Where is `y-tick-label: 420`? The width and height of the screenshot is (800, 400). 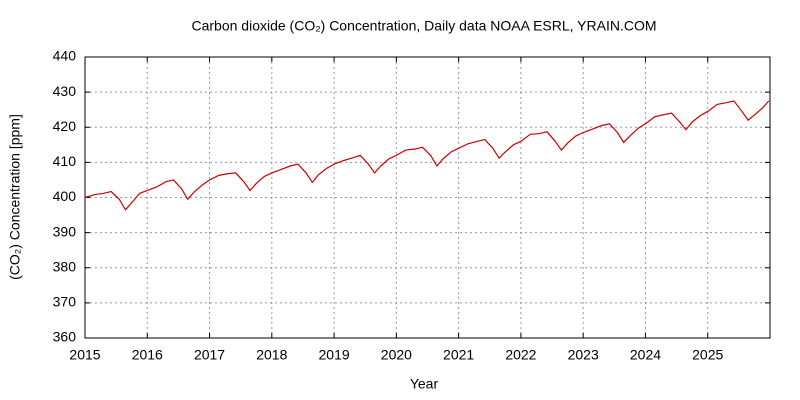
y-tick-label: 420 is located at coordinates (65, 126).